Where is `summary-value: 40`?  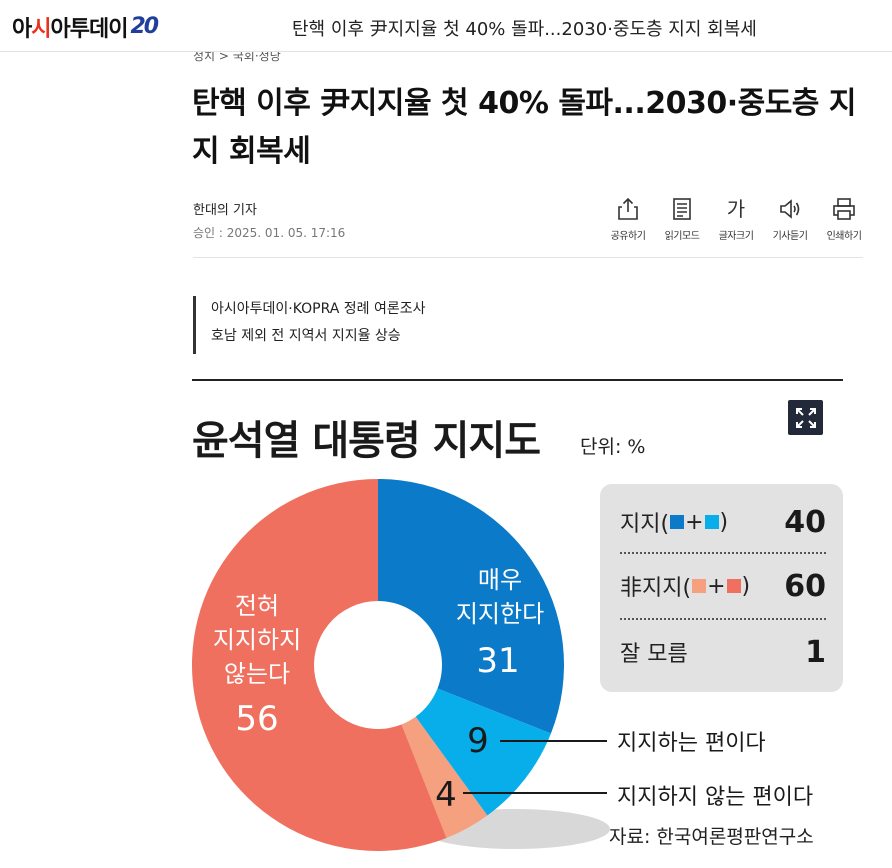
summary-value: 40 is located at coordinates (805, 522).